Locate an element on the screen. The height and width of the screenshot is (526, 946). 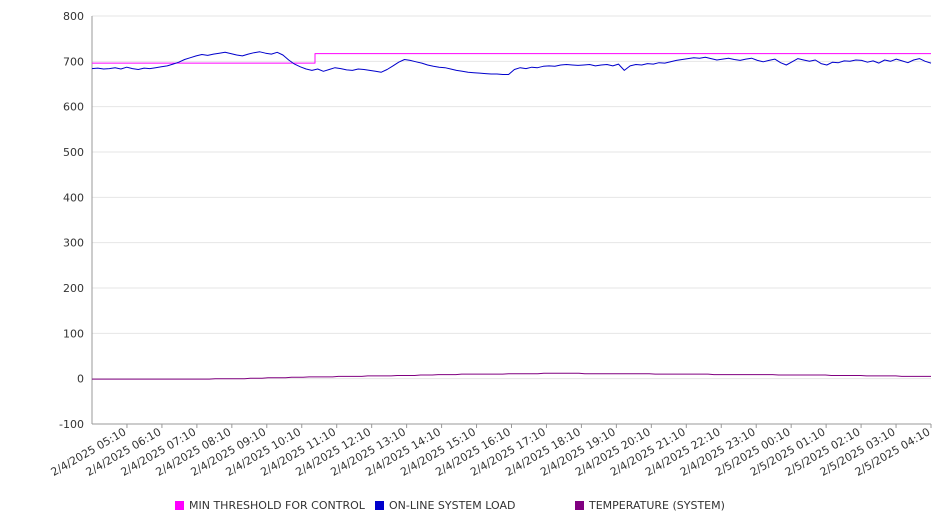
series-line-temperature is located at coordinates (511, 376).